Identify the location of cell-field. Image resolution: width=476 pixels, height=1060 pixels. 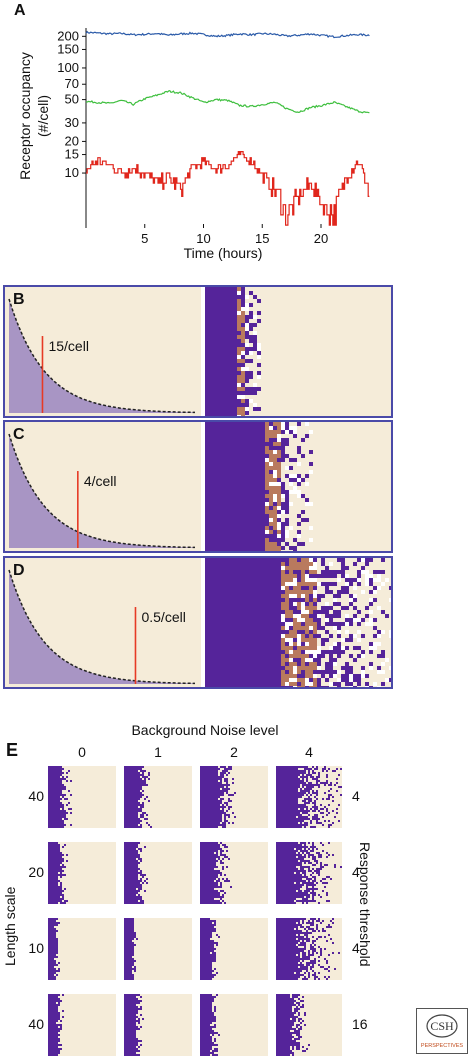
(298, 622).